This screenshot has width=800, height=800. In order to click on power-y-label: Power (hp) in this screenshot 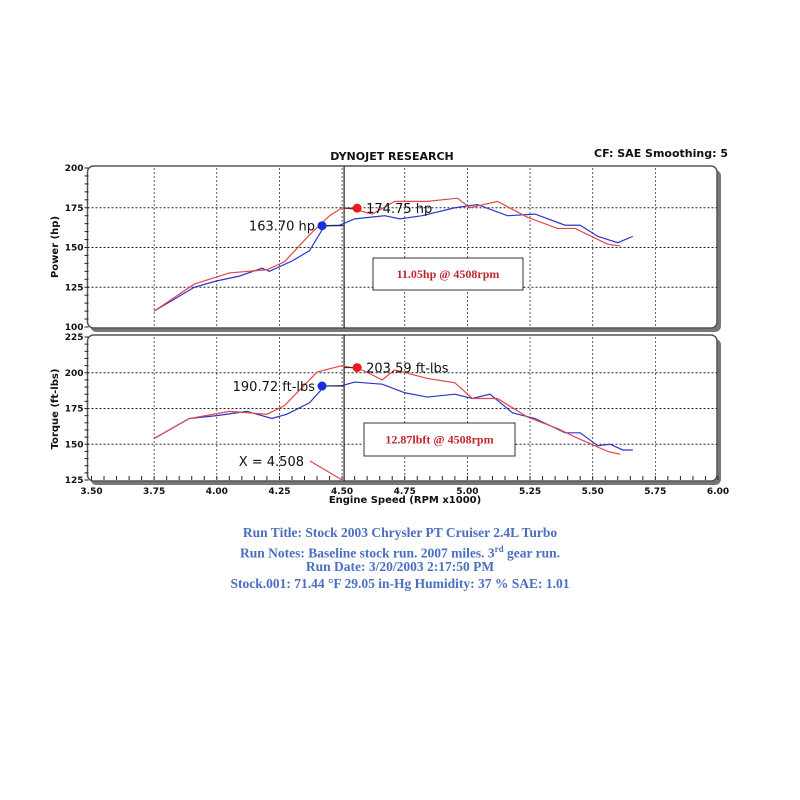, I will do `click(55, 247)`.